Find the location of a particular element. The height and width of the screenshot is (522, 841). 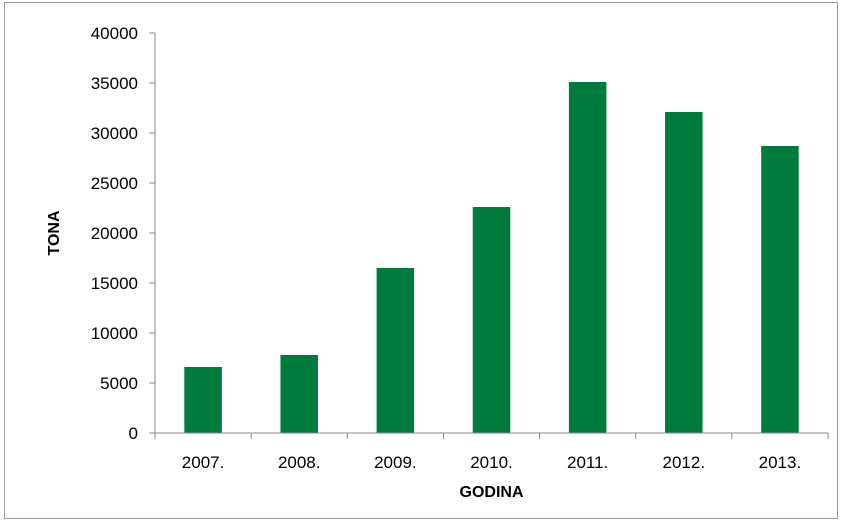

bar-2009 is located at coordinates (395, 350).